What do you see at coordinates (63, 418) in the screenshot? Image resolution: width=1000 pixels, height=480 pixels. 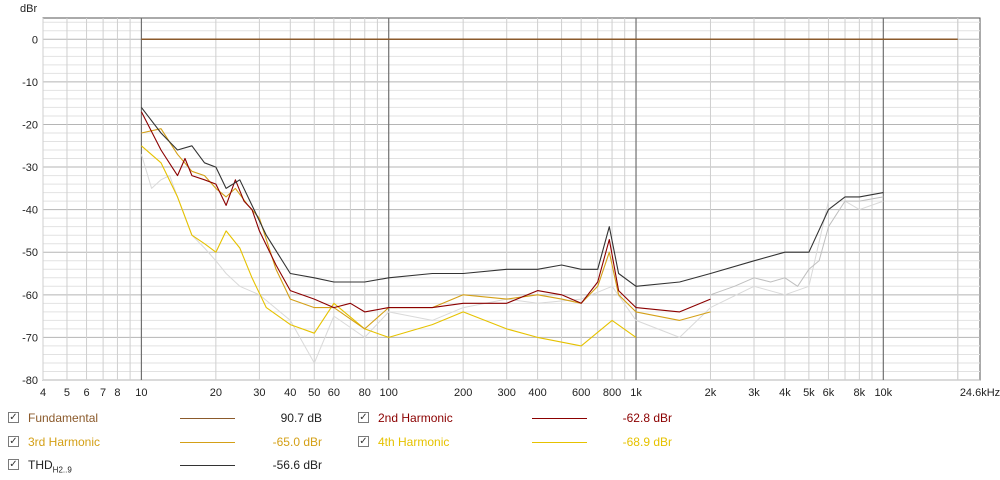 I see `legend-label-fundamental: Fundamental` at bounding box center [63, 418].